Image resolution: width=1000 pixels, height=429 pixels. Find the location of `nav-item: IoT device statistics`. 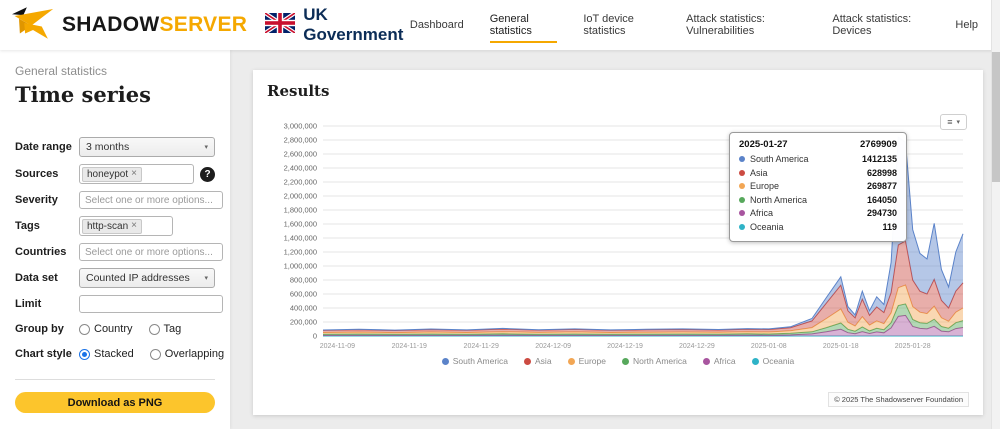

nav-item: IoT device statistics is located at coordinates (608, 24).